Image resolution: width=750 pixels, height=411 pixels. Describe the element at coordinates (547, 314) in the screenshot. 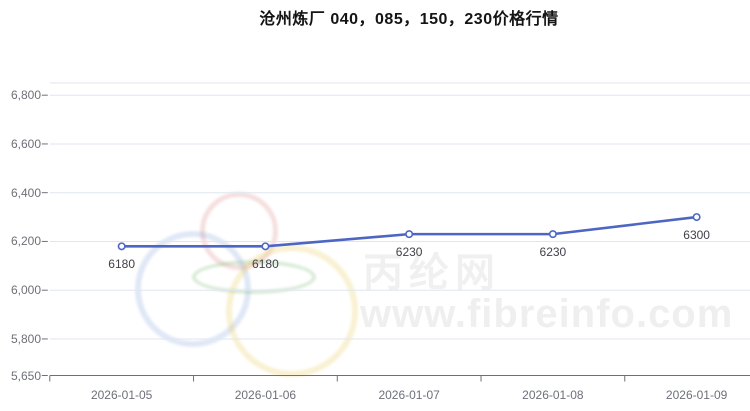

I see `watermark-url: www.fibreinfo.com` at that location.